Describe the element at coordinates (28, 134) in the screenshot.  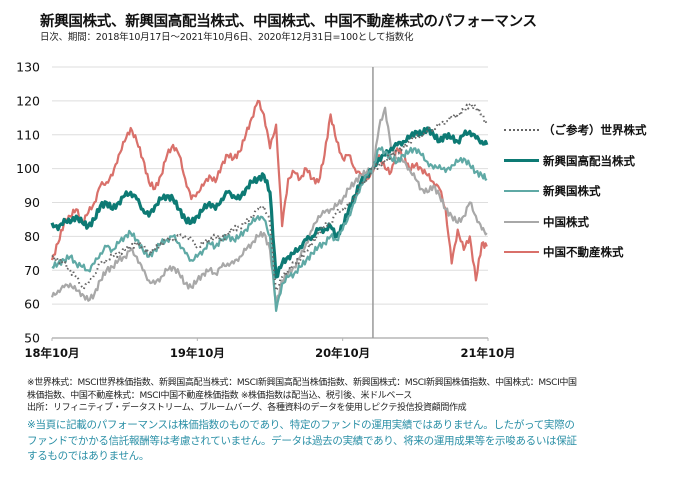
I see `y-tick-label: 110` at that location.